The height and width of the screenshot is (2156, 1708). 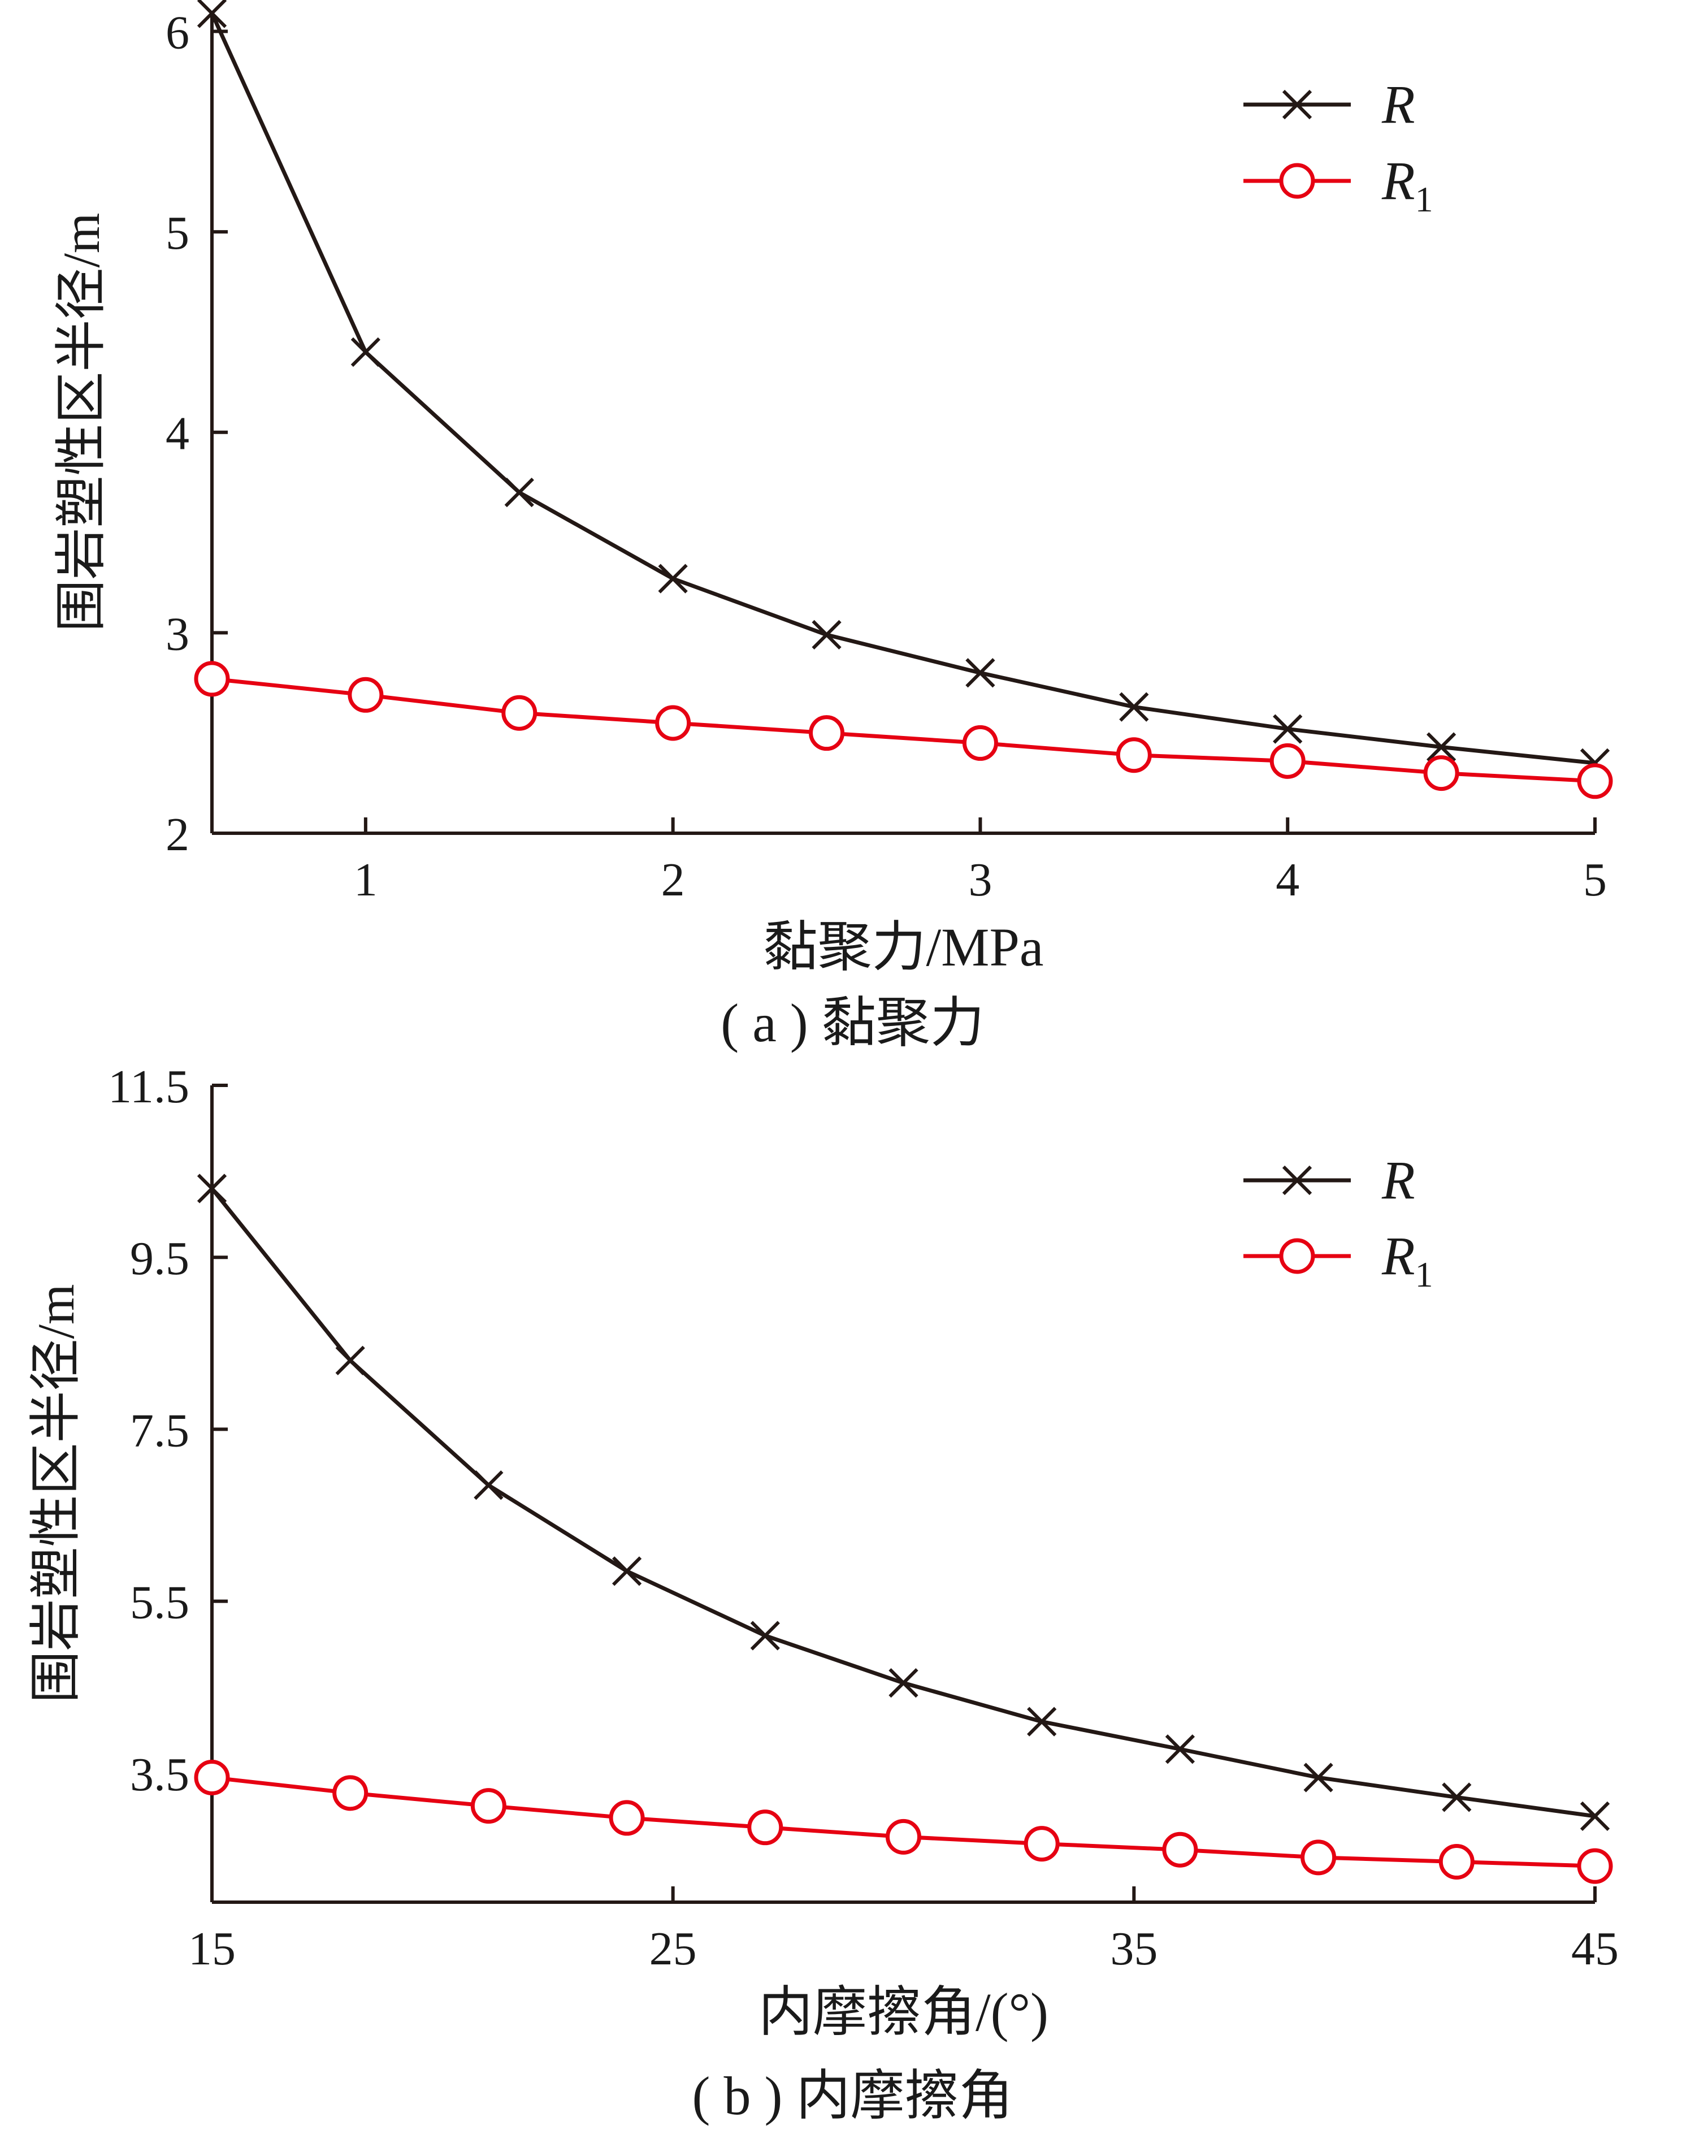 I want to click on y-tick-label: 7.5, so click(x=160, y=1430).